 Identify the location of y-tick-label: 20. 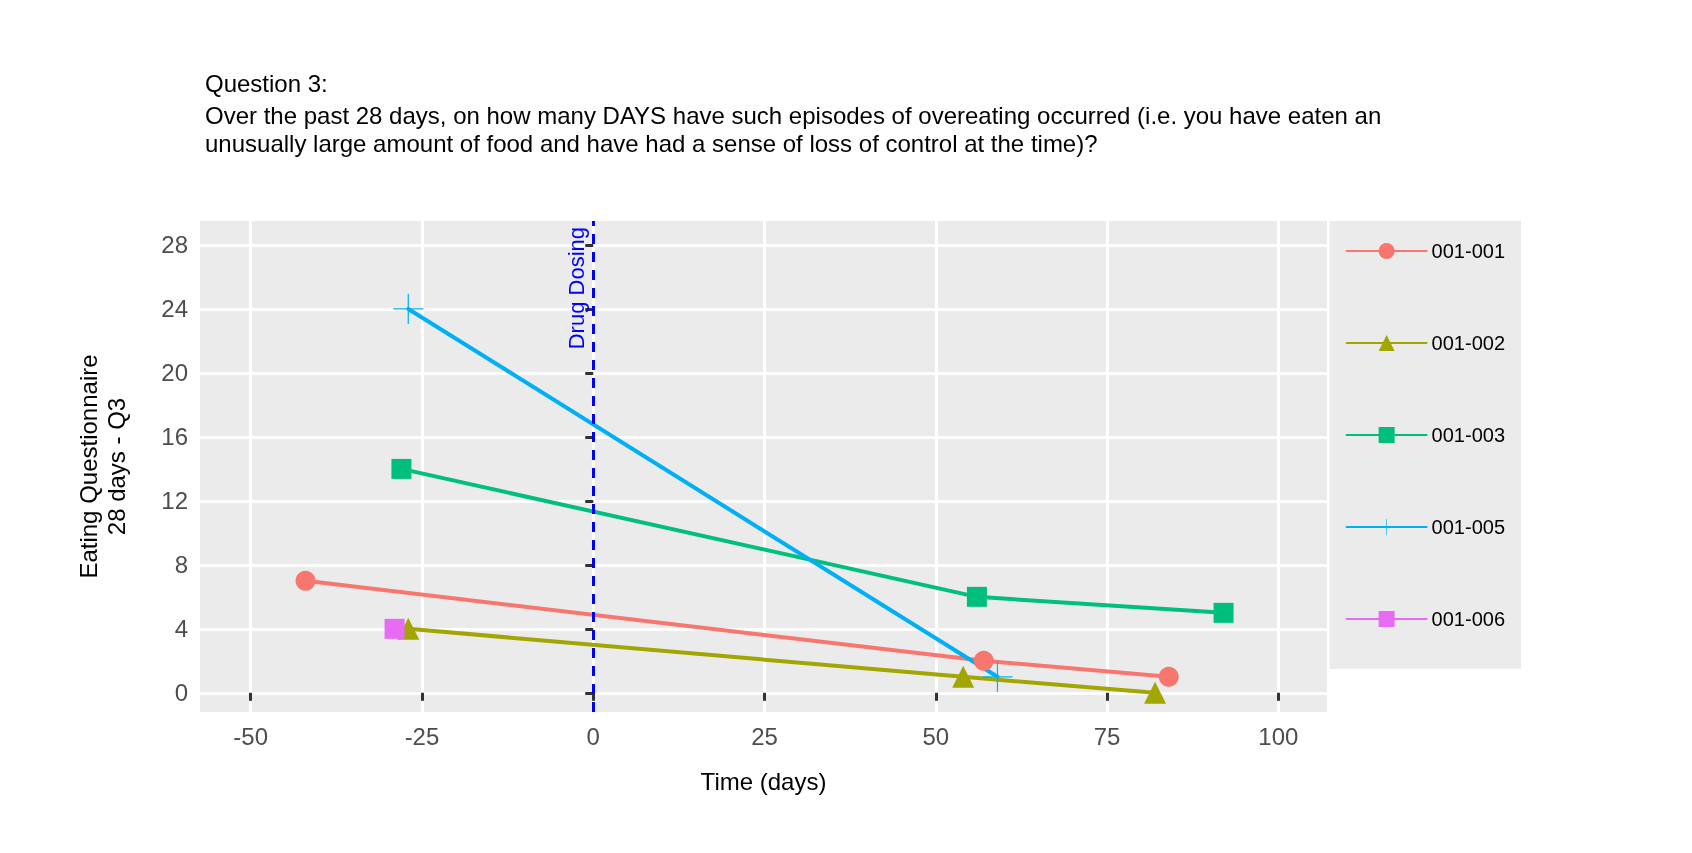
(174, 373).